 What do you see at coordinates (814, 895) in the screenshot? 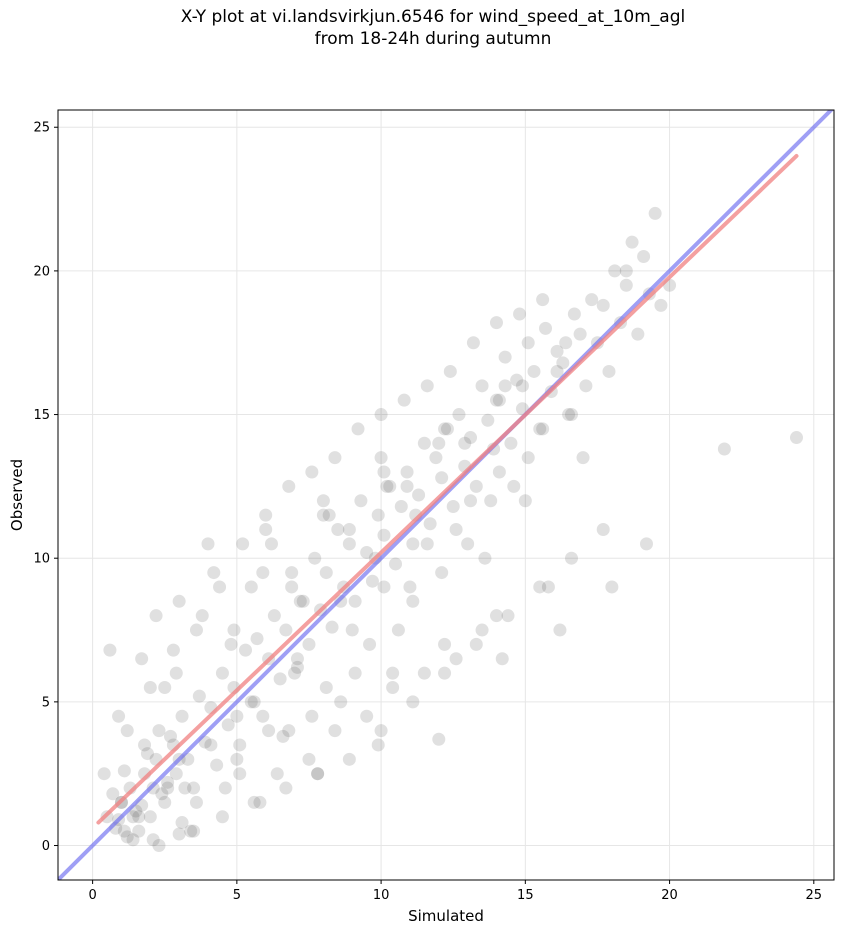
I see `x-tick-label: 25` at bounding box center [814, 895].